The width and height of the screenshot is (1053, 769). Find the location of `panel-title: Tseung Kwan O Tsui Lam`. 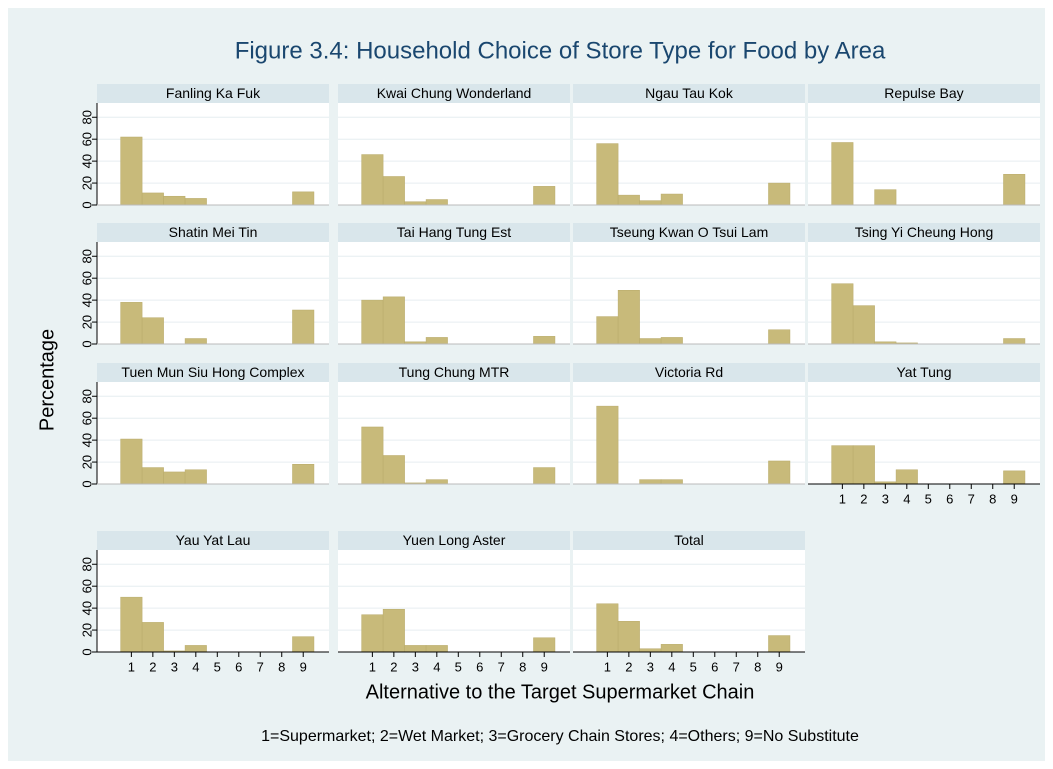

panel-title: Tseung Kwan O Tsui Lam is located at coordinates (689, 232).